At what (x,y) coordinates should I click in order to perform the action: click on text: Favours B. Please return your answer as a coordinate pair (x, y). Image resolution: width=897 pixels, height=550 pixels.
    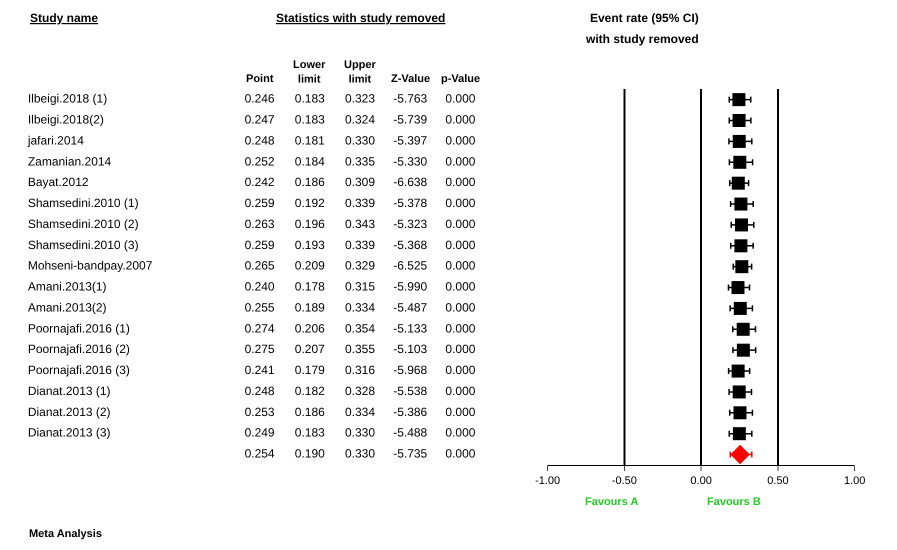
    Looking at the image, I should click on (734, 502).